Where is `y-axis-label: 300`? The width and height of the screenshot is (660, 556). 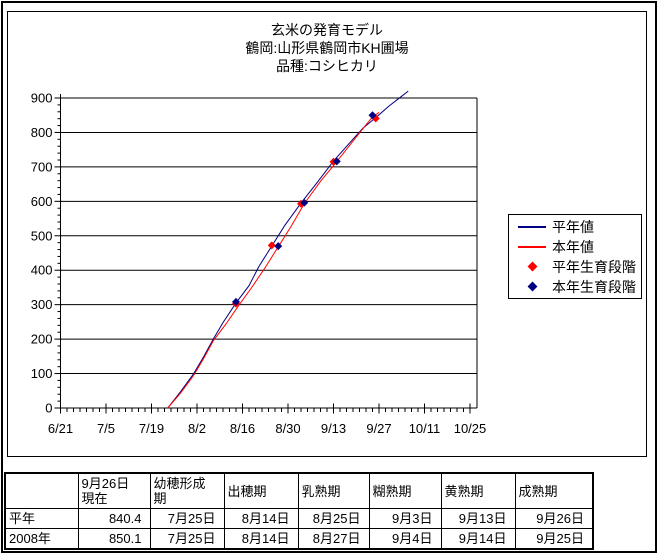
y-axis-label: 300 is located at coordinates (42, 304).